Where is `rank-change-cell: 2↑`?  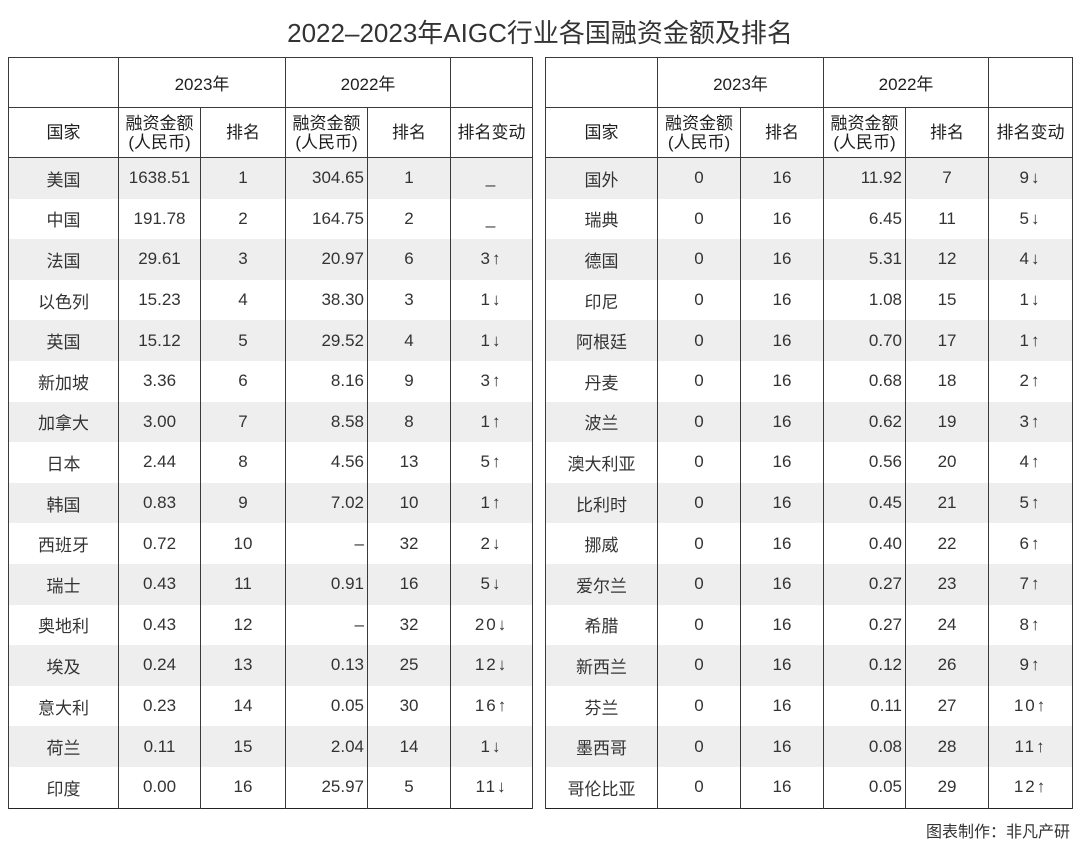
rank-change-cell: 2↑ is located at coordinates (1031, 381).